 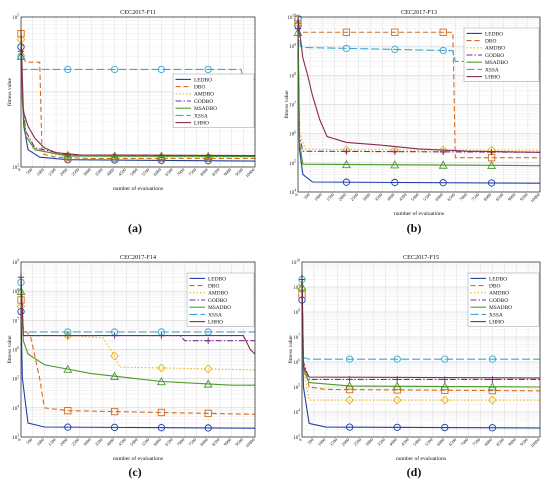 What do you see at coordinates (146, 172) in the screenshot?
I see `x-tick-label: 5500` at bounding box center [146, 172].